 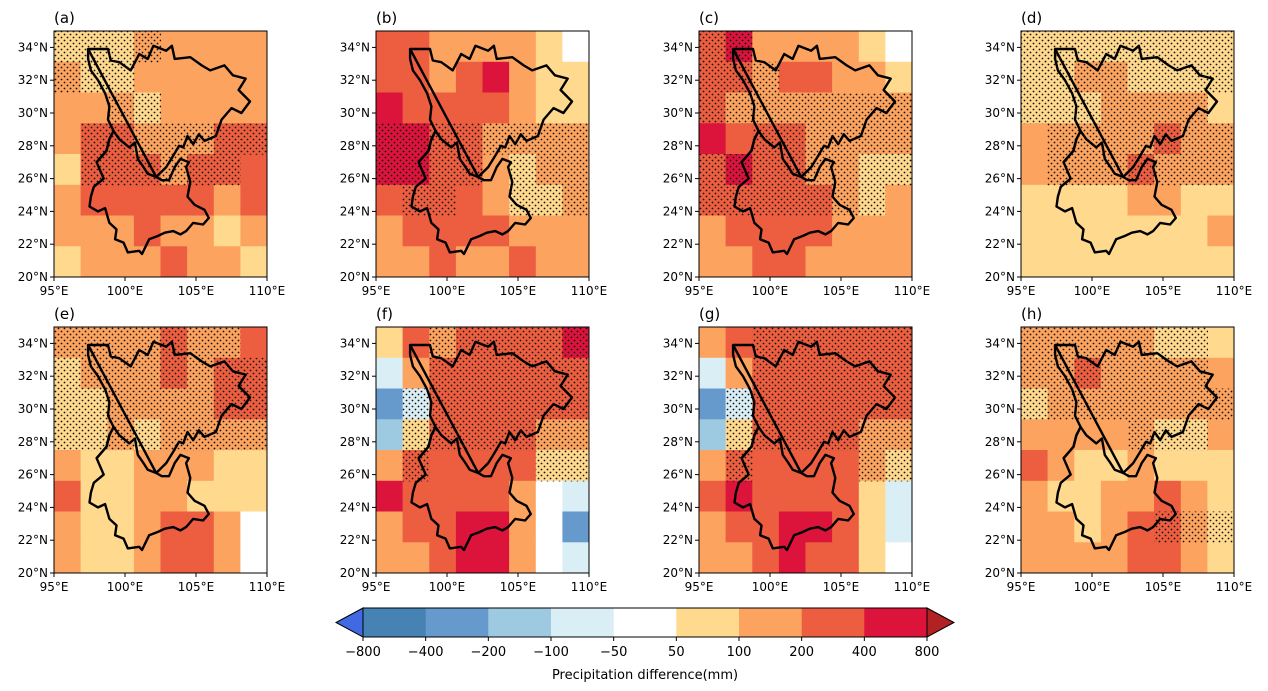 What do you see at coordinates (927, 652) in the screenshot?
I see `colorbar-tick-label: 800` at bounding box center [927, 652].